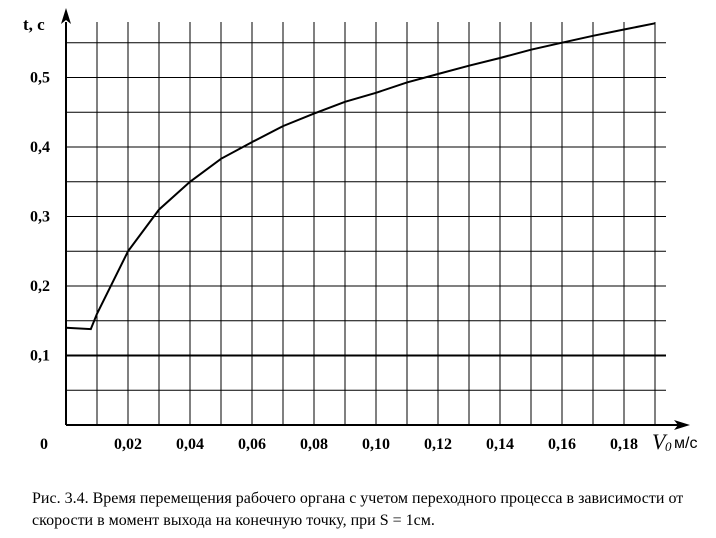 The height and width of the screenshot is (538, 716). Describe the element at coordinates (40, 78) in the screenshot. I see `y-tick-label: 0,5` at that location.